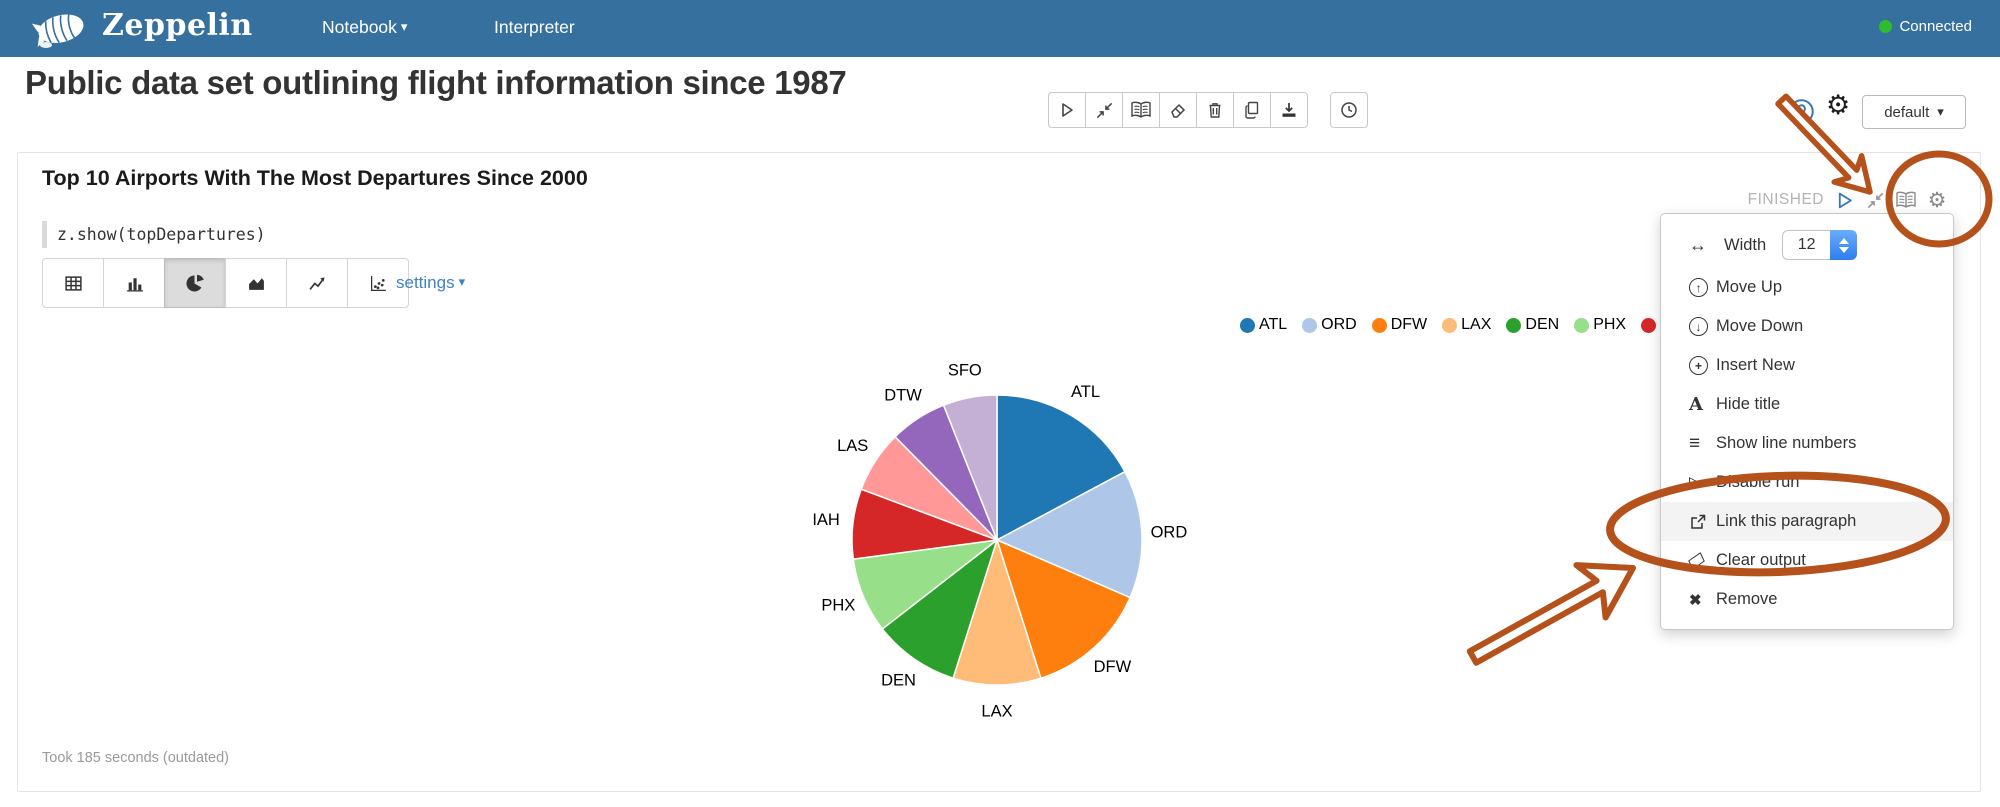  I want to click on code-line: z.show(topDepartures), so click(161, 234).